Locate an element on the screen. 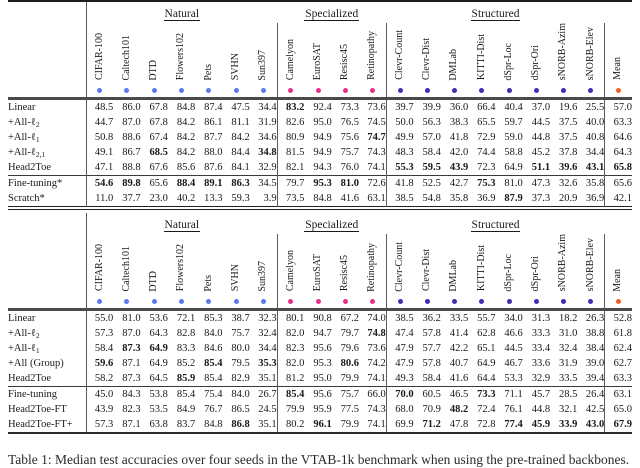 This screenshot has width=640, height=468. cell-value: 58.4 is located at coordinates (431, 153).